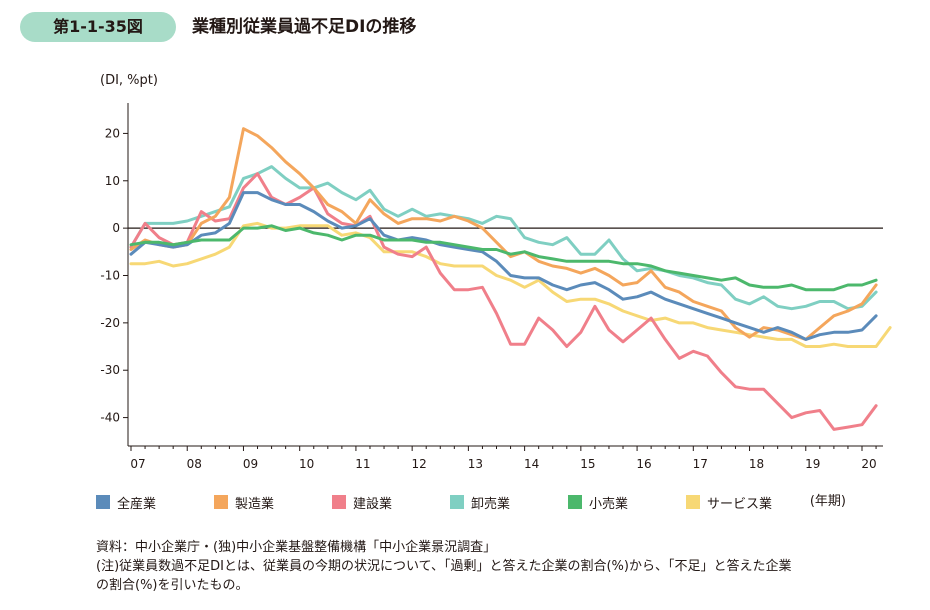  I want to click on figure-title: 業種別従業員過不足DIの推移, so click(304, 27).